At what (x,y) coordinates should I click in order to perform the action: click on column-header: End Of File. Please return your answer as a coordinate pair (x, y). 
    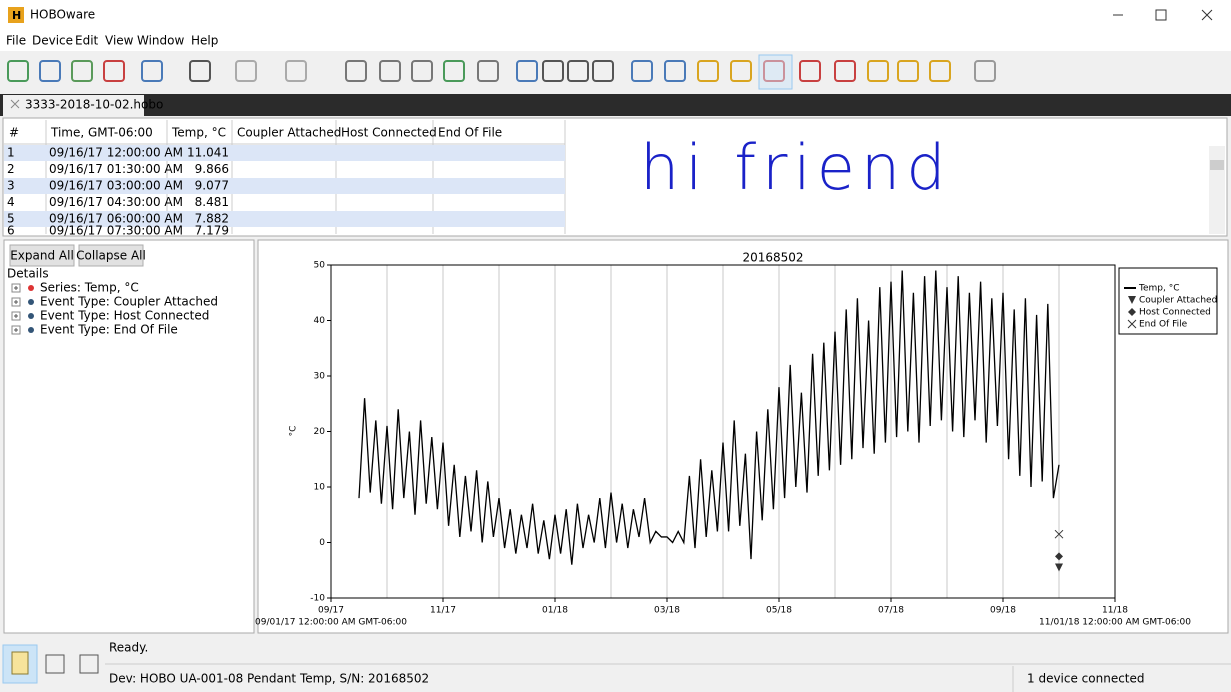
    Looking at the image, I should click on (470, 133).